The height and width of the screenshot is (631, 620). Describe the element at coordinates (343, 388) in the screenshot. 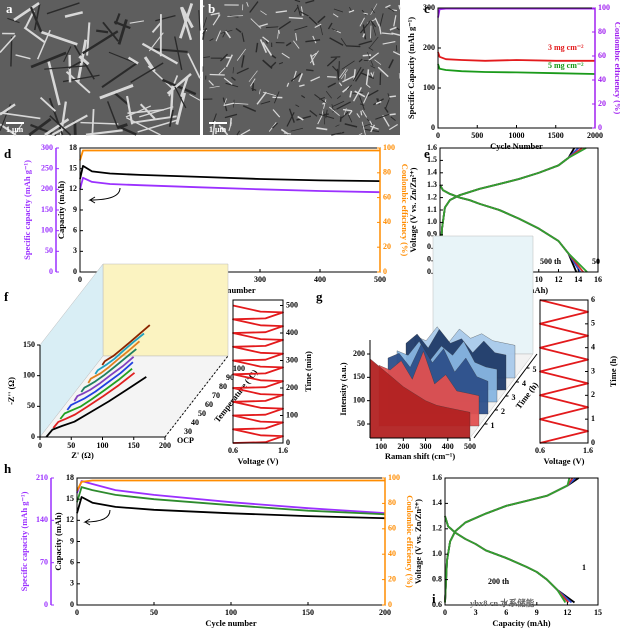

I see `y-axis-label: Intensity (a.u.)` at that location.